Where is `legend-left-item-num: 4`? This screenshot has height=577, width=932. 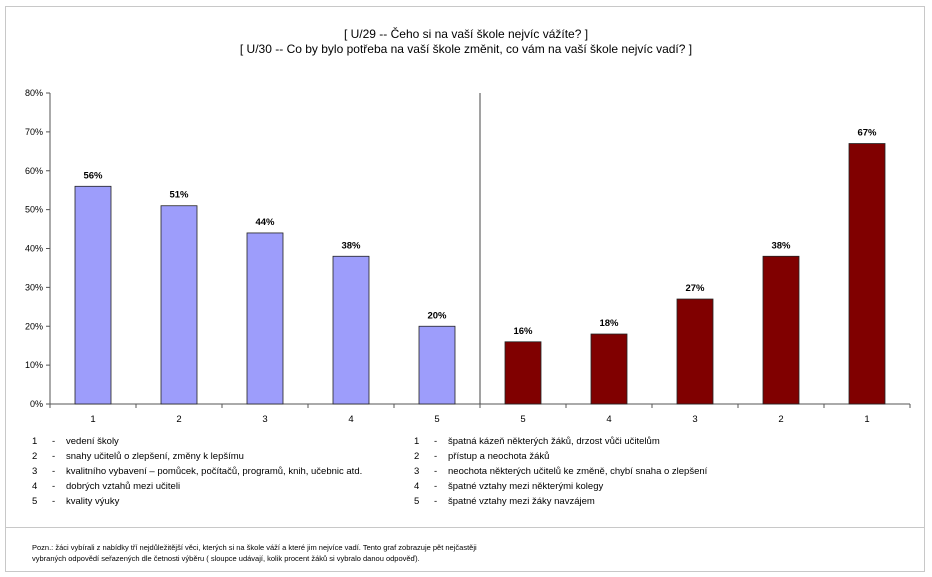
legend-left-item-num: 4 is located at coordinates (35, 486).